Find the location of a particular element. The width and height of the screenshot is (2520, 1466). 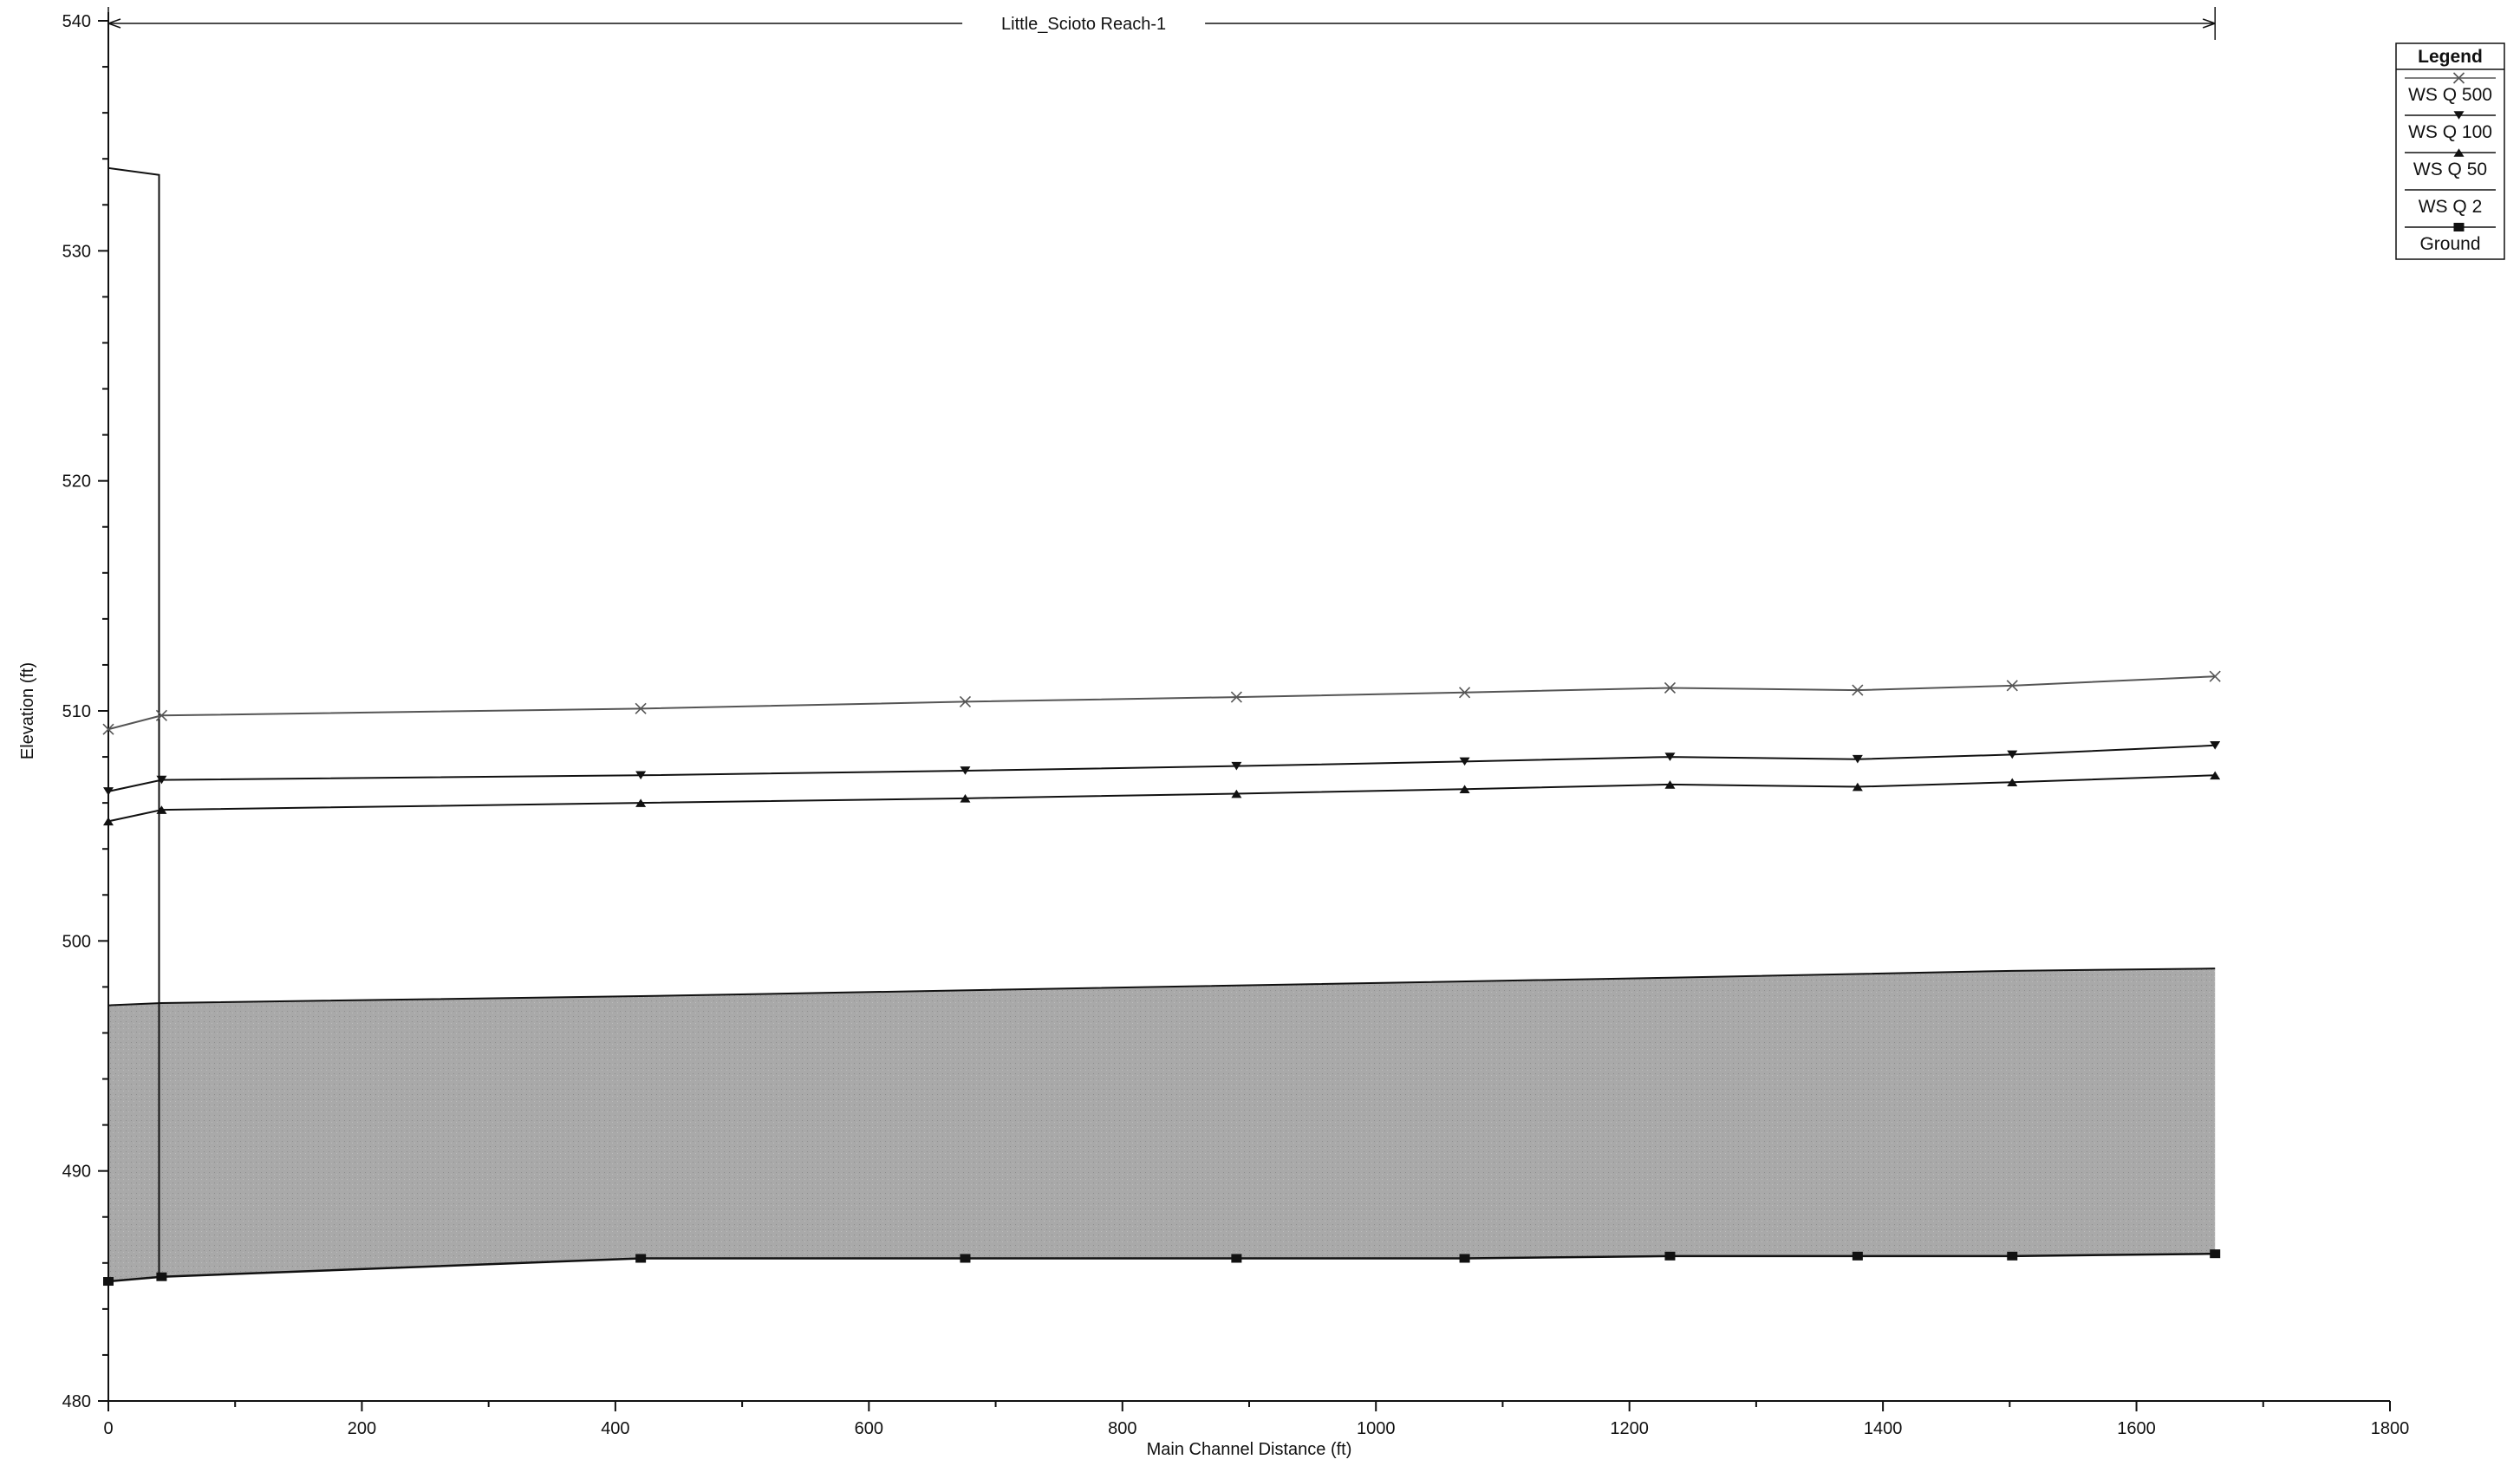

reach-arrow-right is located at coordinates (2209, 23).